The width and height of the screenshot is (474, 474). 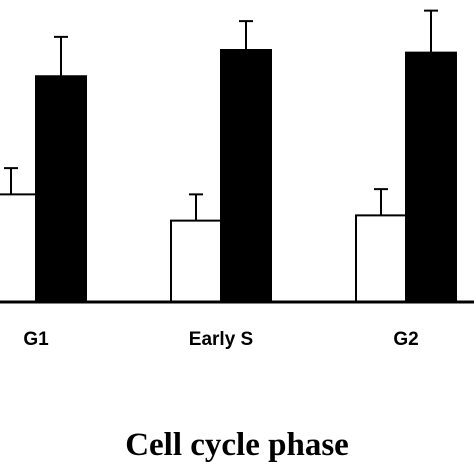 What do you see at coordinates (246, 176) in the screenshot?
I see `bar-series2-early-s` at bounding box center [246, 176].